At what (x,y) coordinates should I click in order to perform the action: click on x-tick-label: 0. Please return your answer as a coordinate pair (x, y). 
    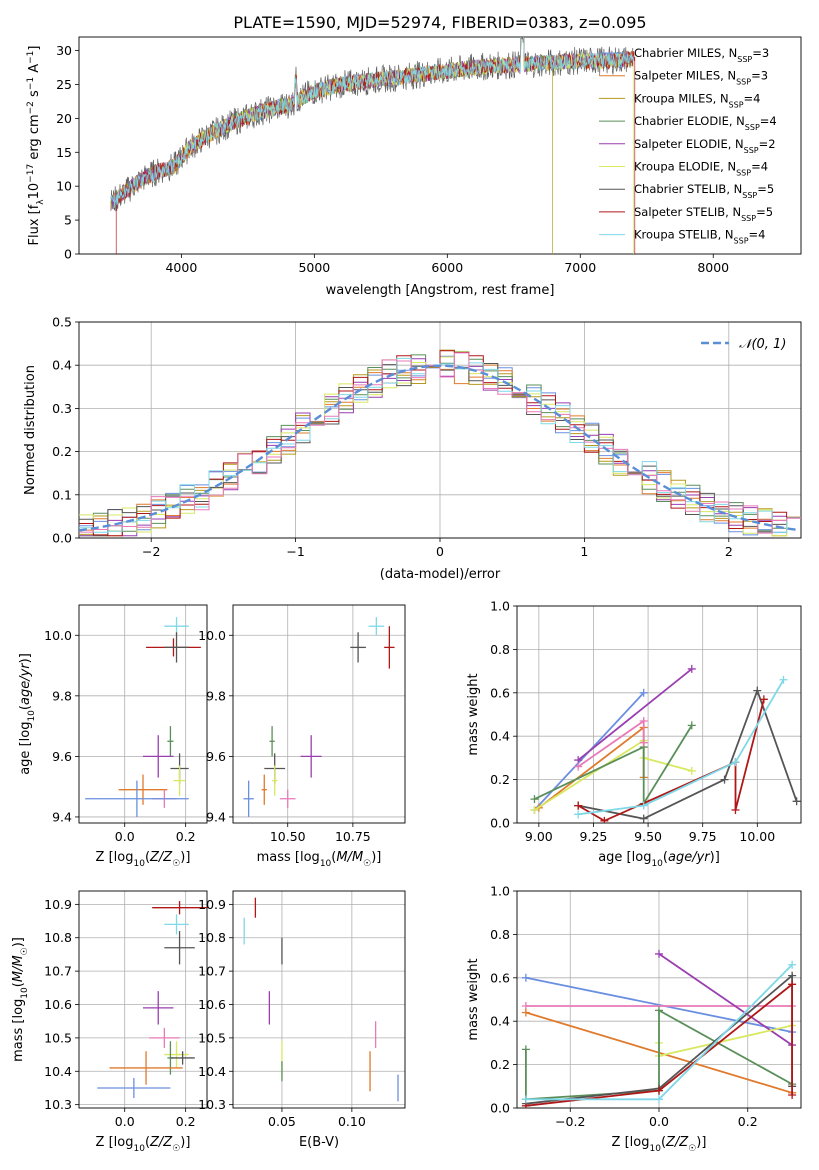
    Looking at the image, I should click on (440, 551).